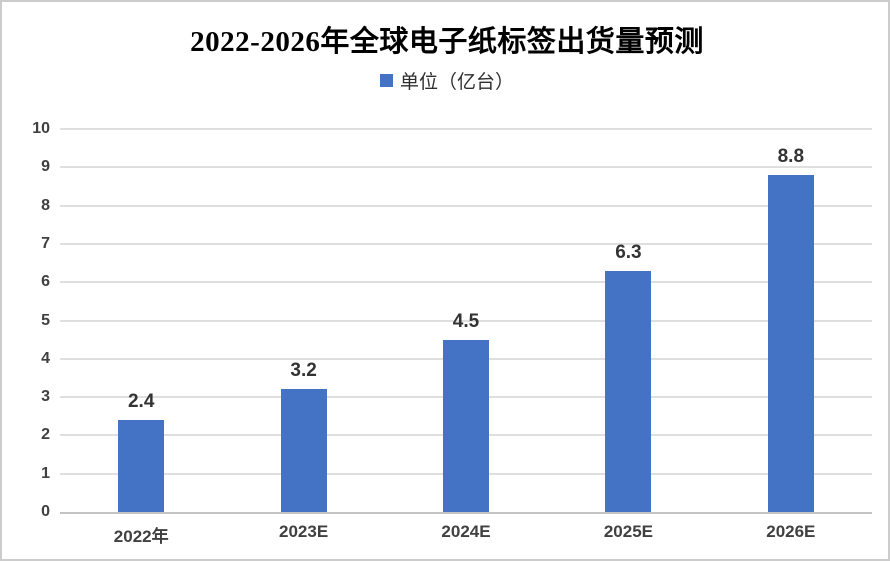  What do you see at coordinates (386, 80) in the screenshot?
I see `legend-swatch-icon` at bounding box center [386, 80].